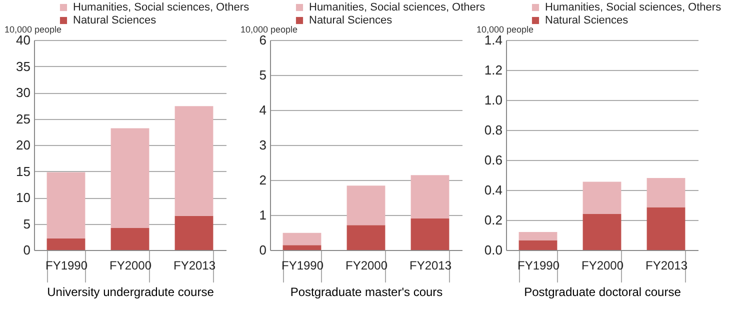 The width and height of the screenshot is (732, 320). Describe the element at coordinates (262, 180) in the screenshot. I see `y-tick-label: 2` at that location.